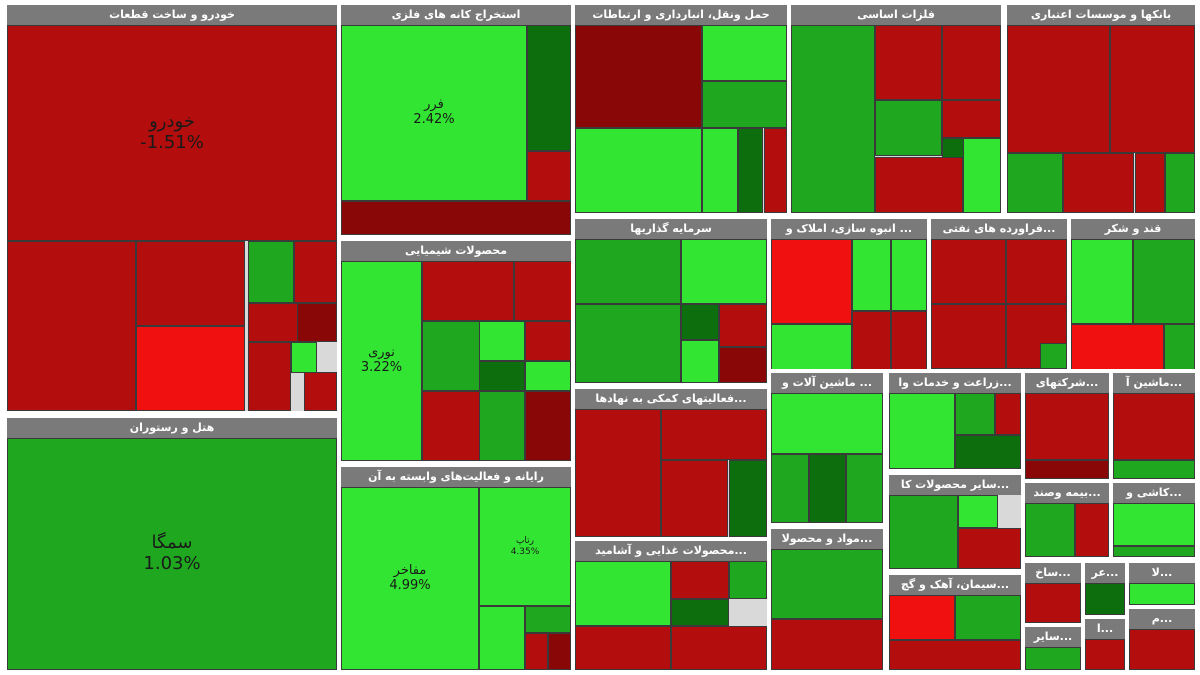 Image resolution: width=1200 pixels, height=675 pixels. I want to click on sector-title: استخراج کانه های فلزی, so click(456, 15).